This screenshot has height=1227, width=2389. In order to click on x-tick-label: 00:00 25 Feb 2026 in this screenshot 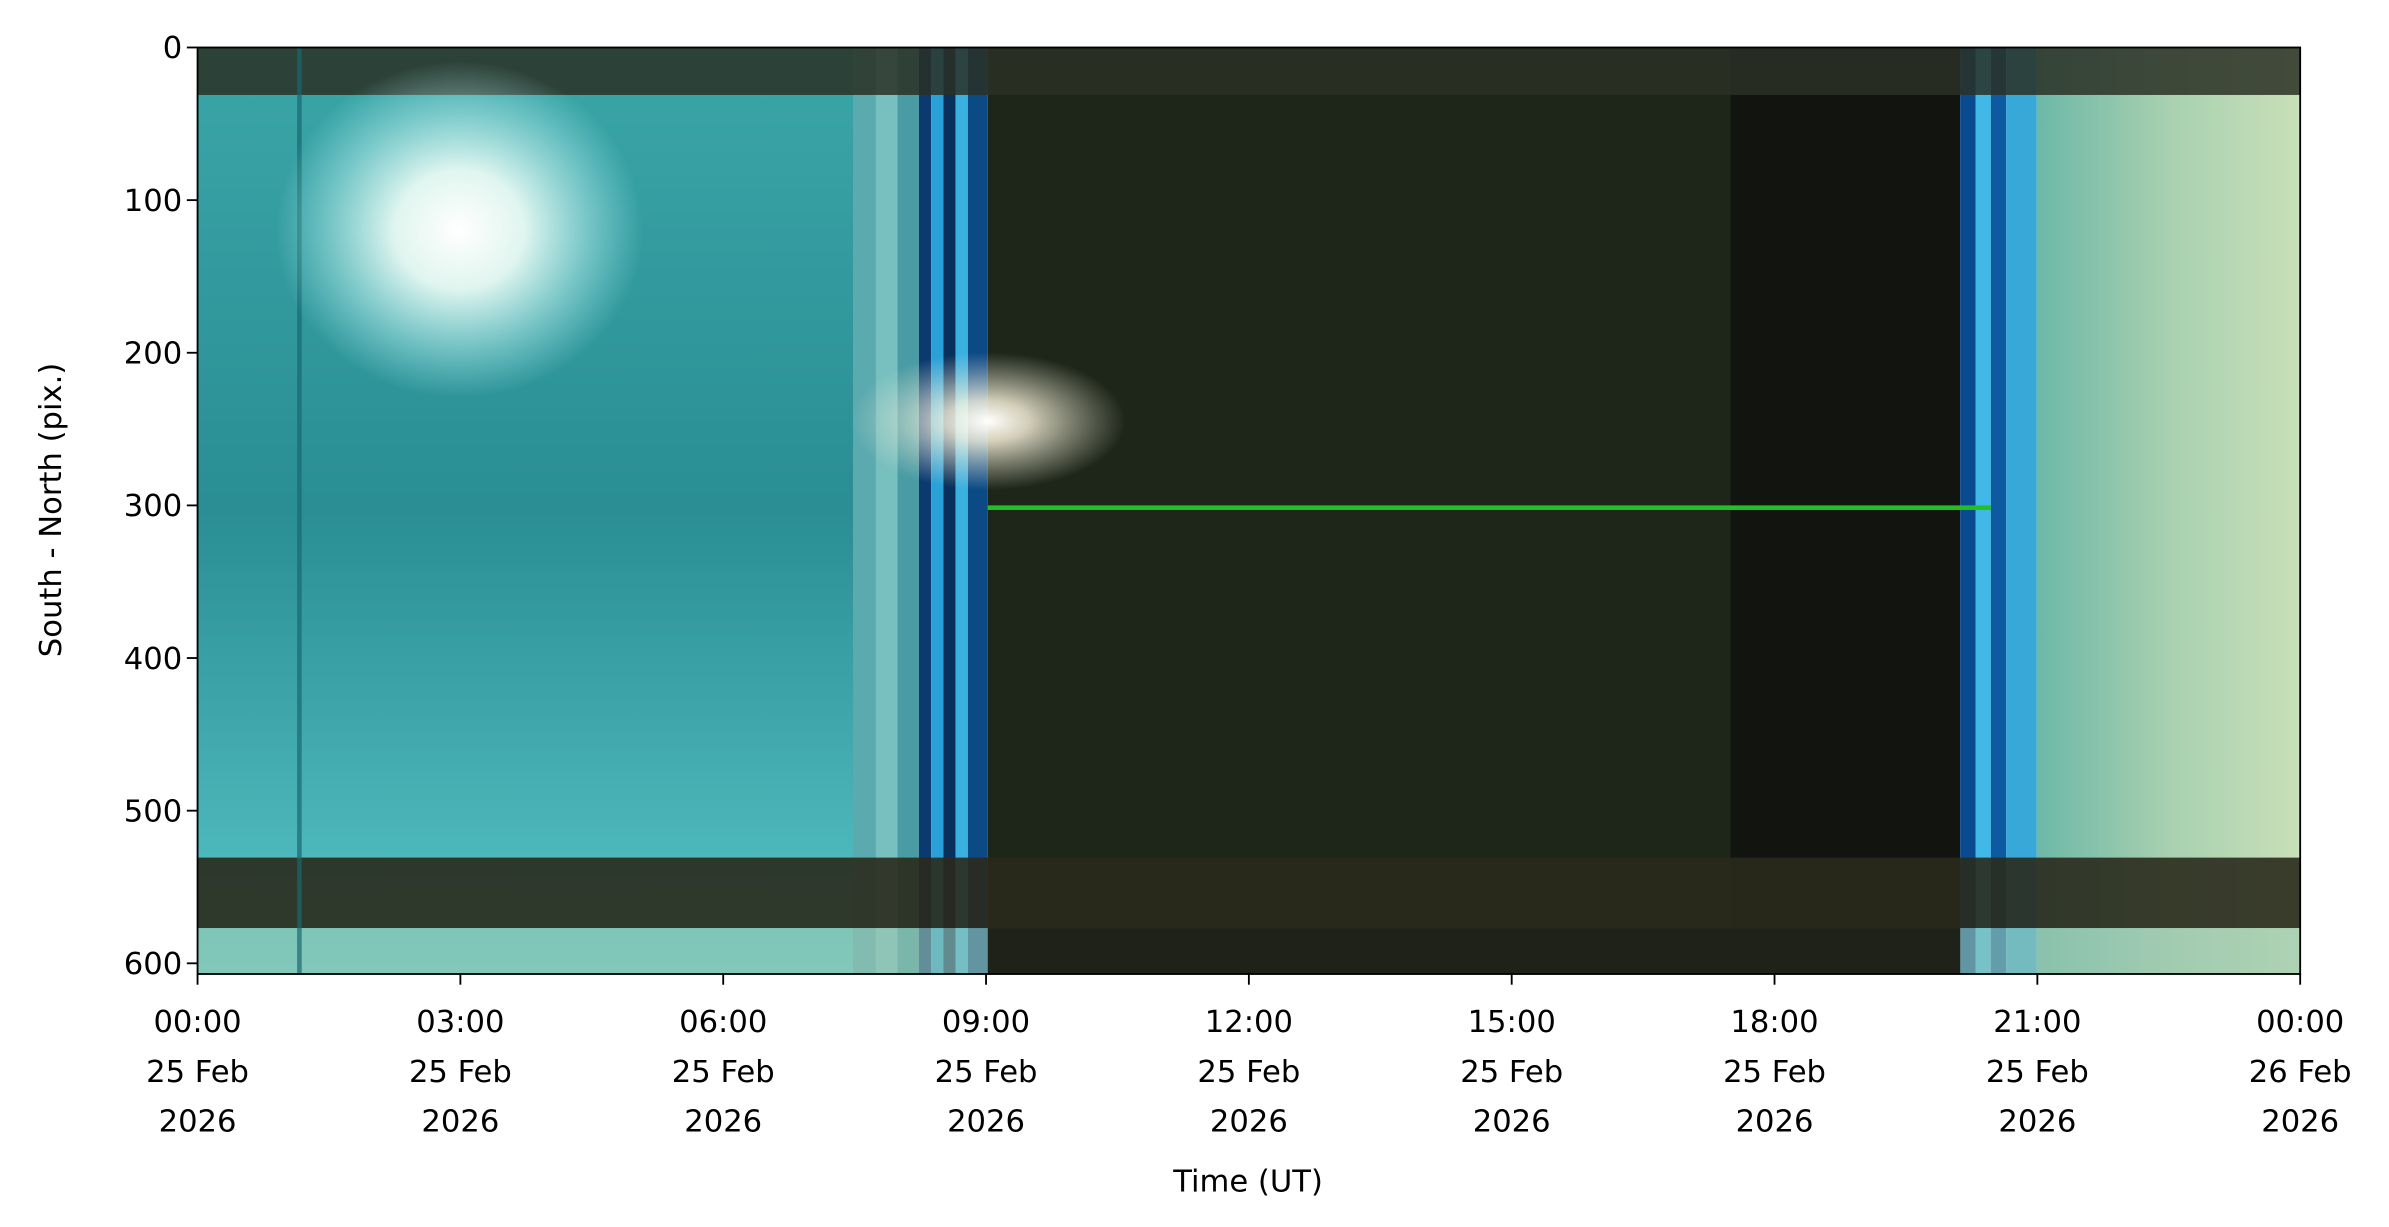, I will do `click(197, 1072)`.